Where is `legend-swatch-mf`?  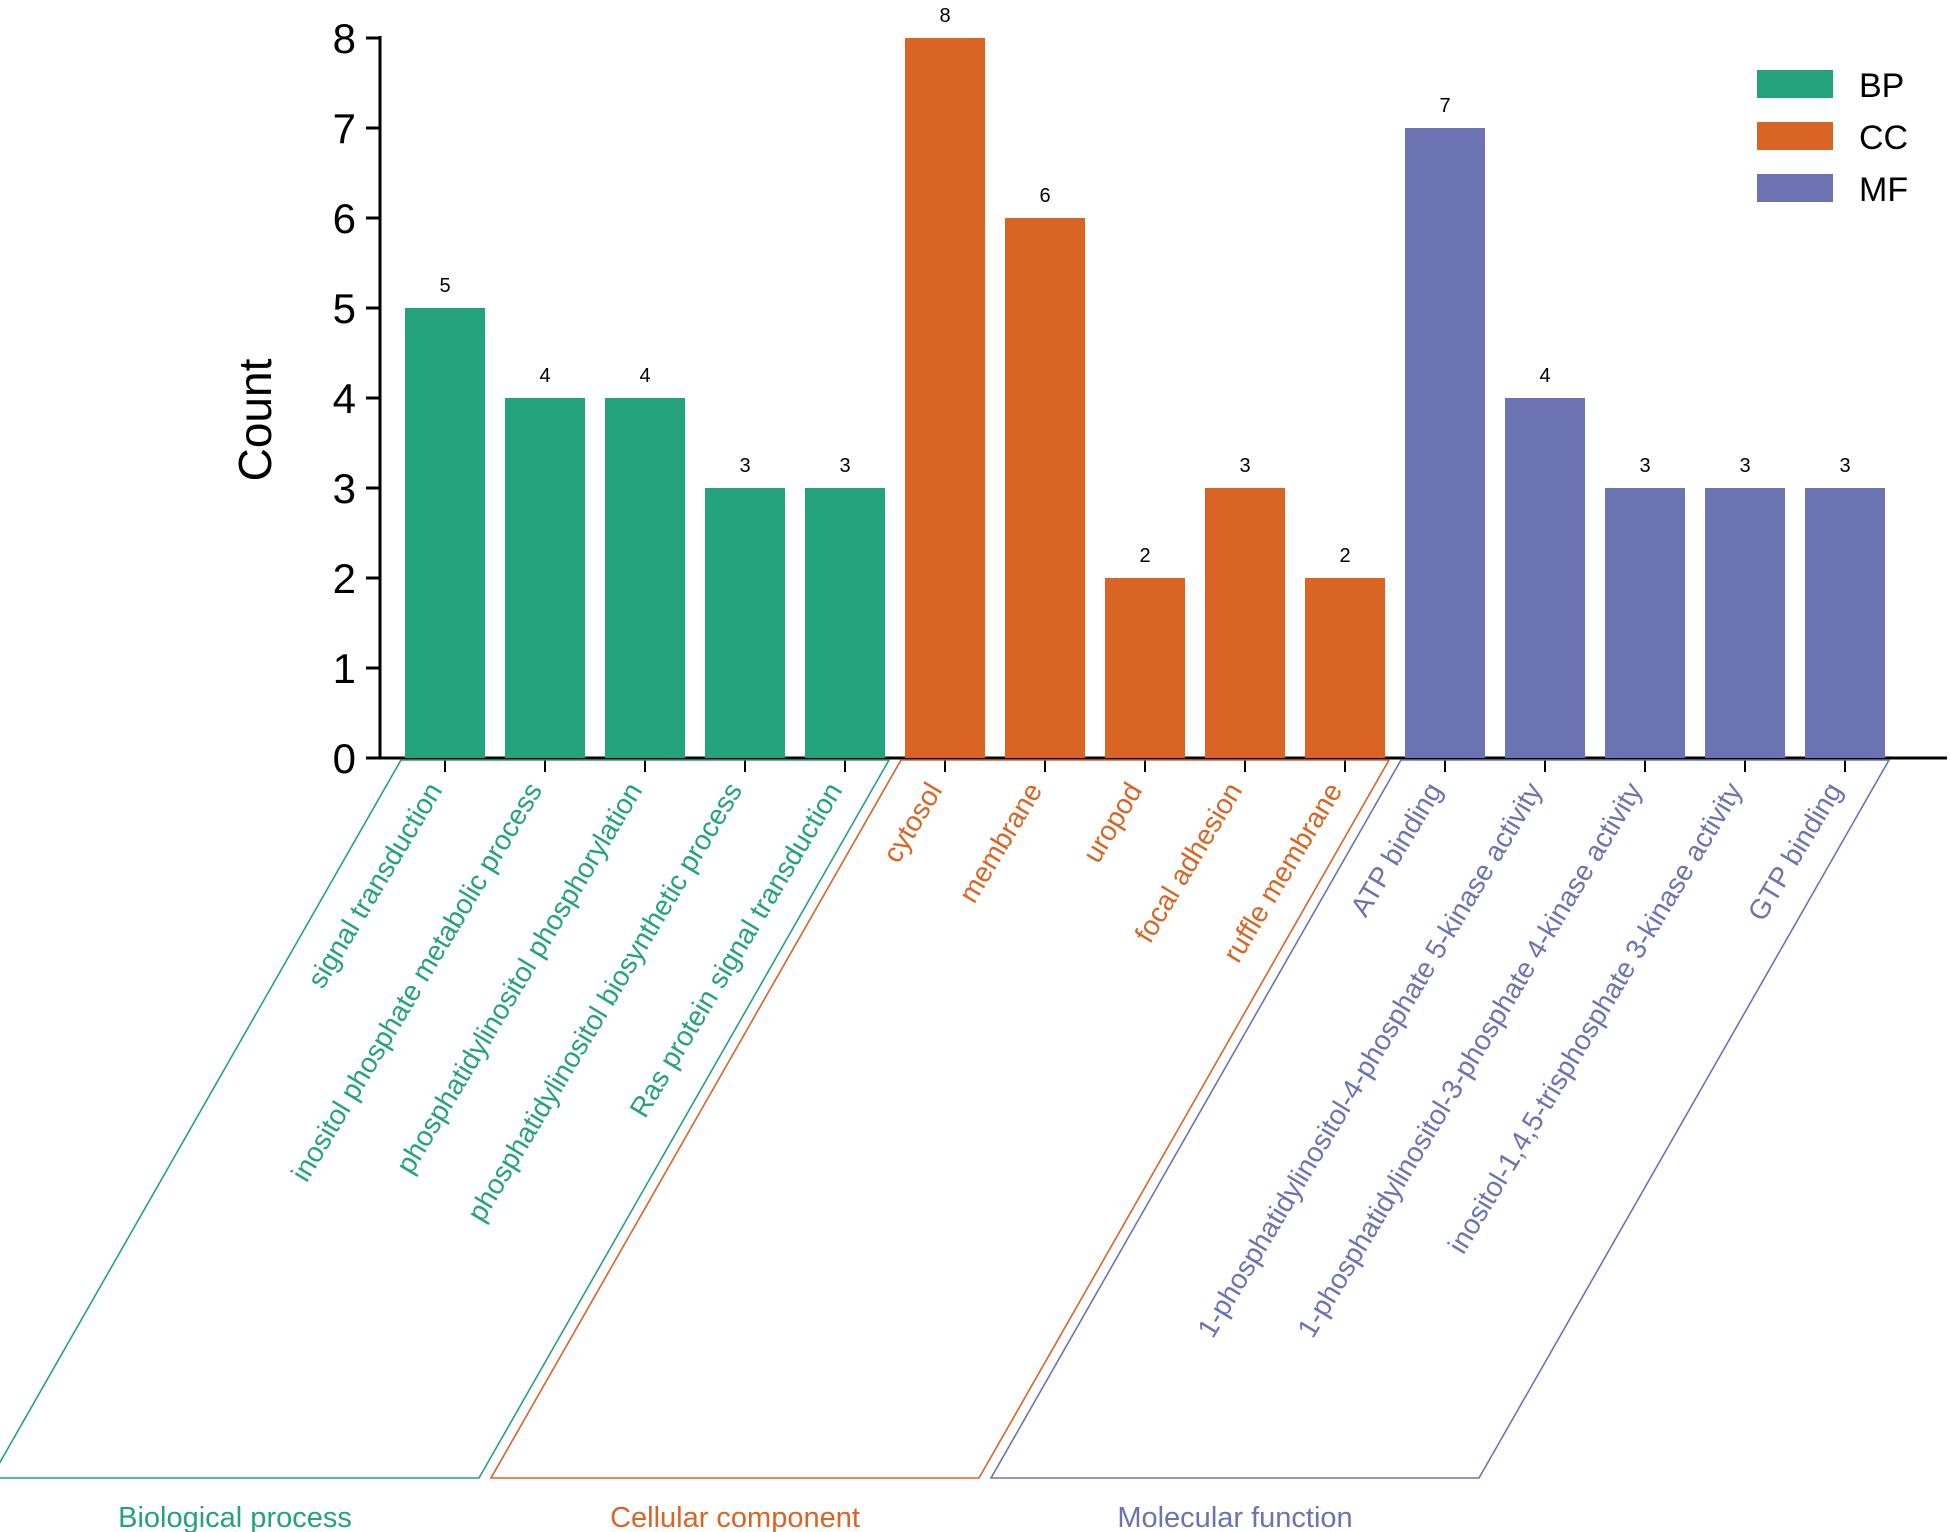 legend-swatch-mf is located at coordinates (1795, 188).